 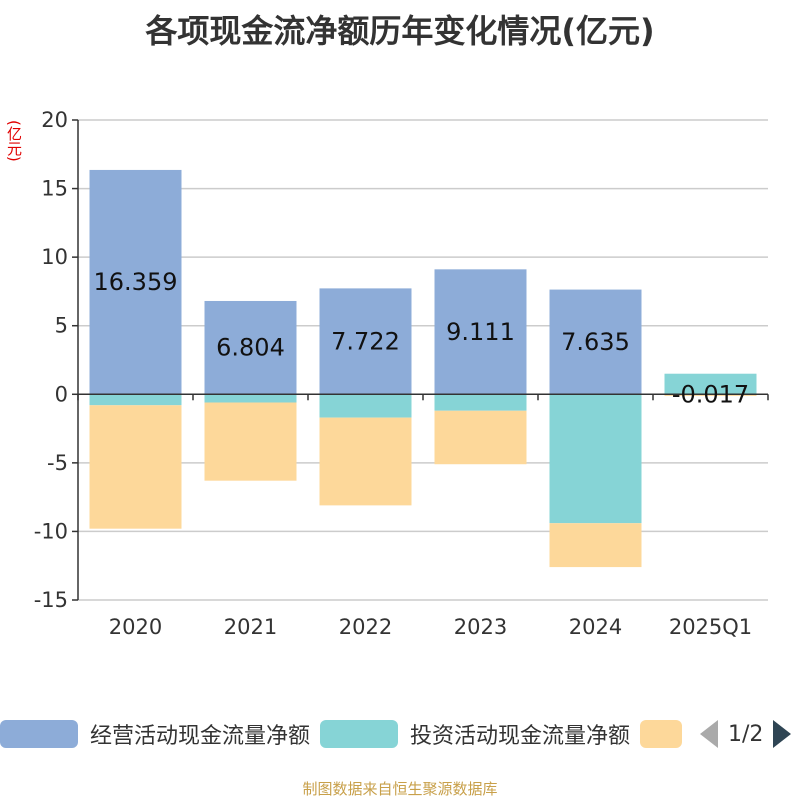 I want to click on bar-series2-2022, so click(x=365, y=461).